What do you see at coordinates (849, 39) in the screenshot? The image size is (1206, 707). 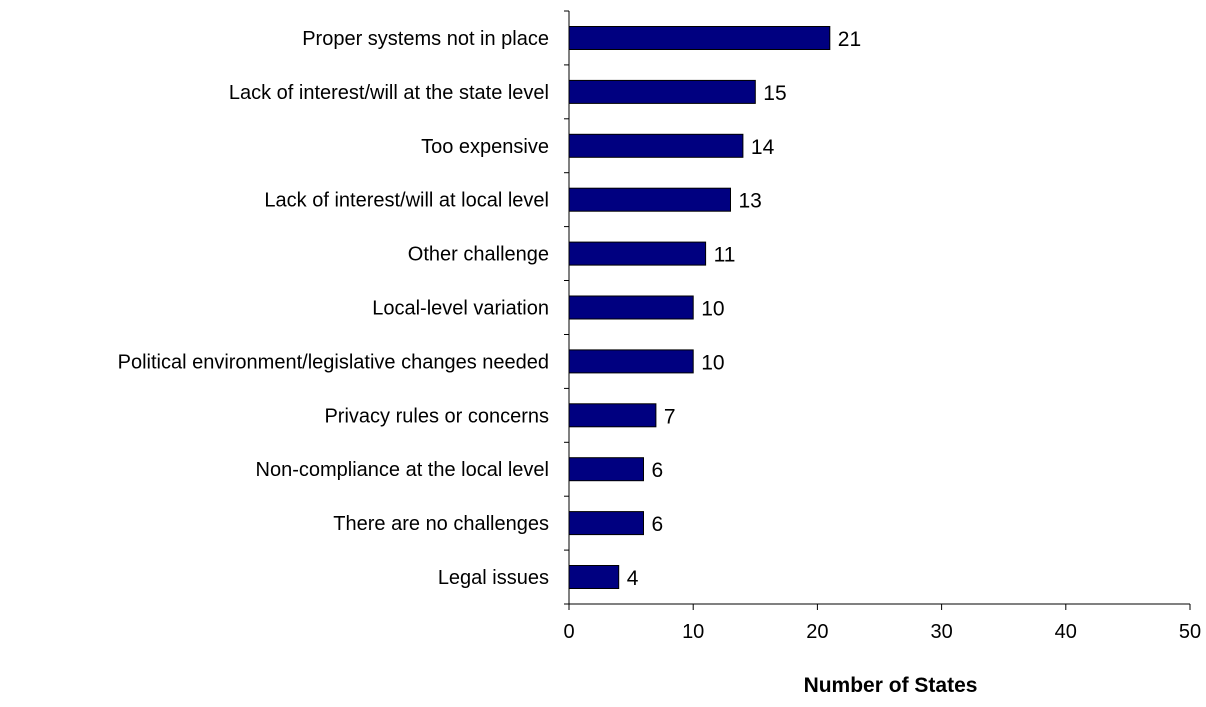 I see `value-label: 21` at bounding box center [849, 39].